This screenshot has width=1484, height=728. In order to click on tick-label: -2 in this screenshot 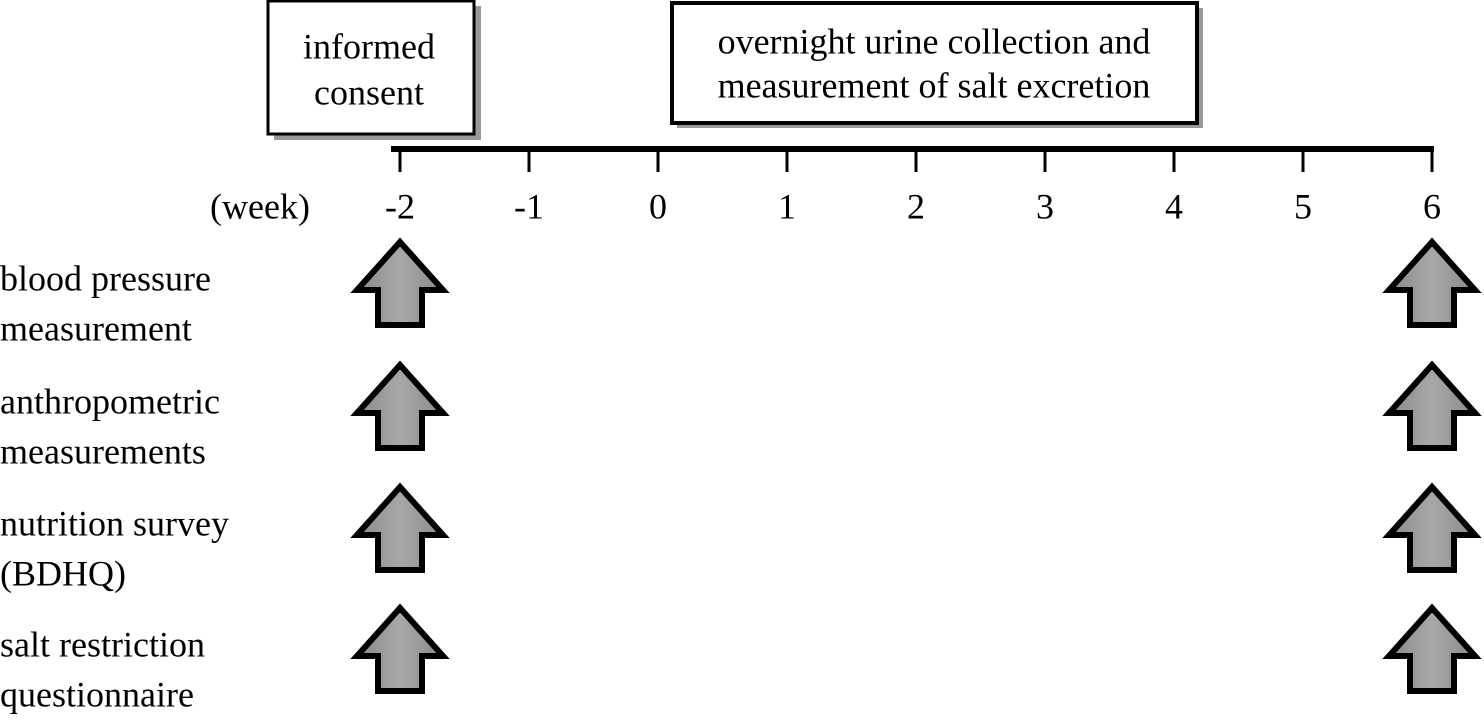, I will do `click(400, 206)`.